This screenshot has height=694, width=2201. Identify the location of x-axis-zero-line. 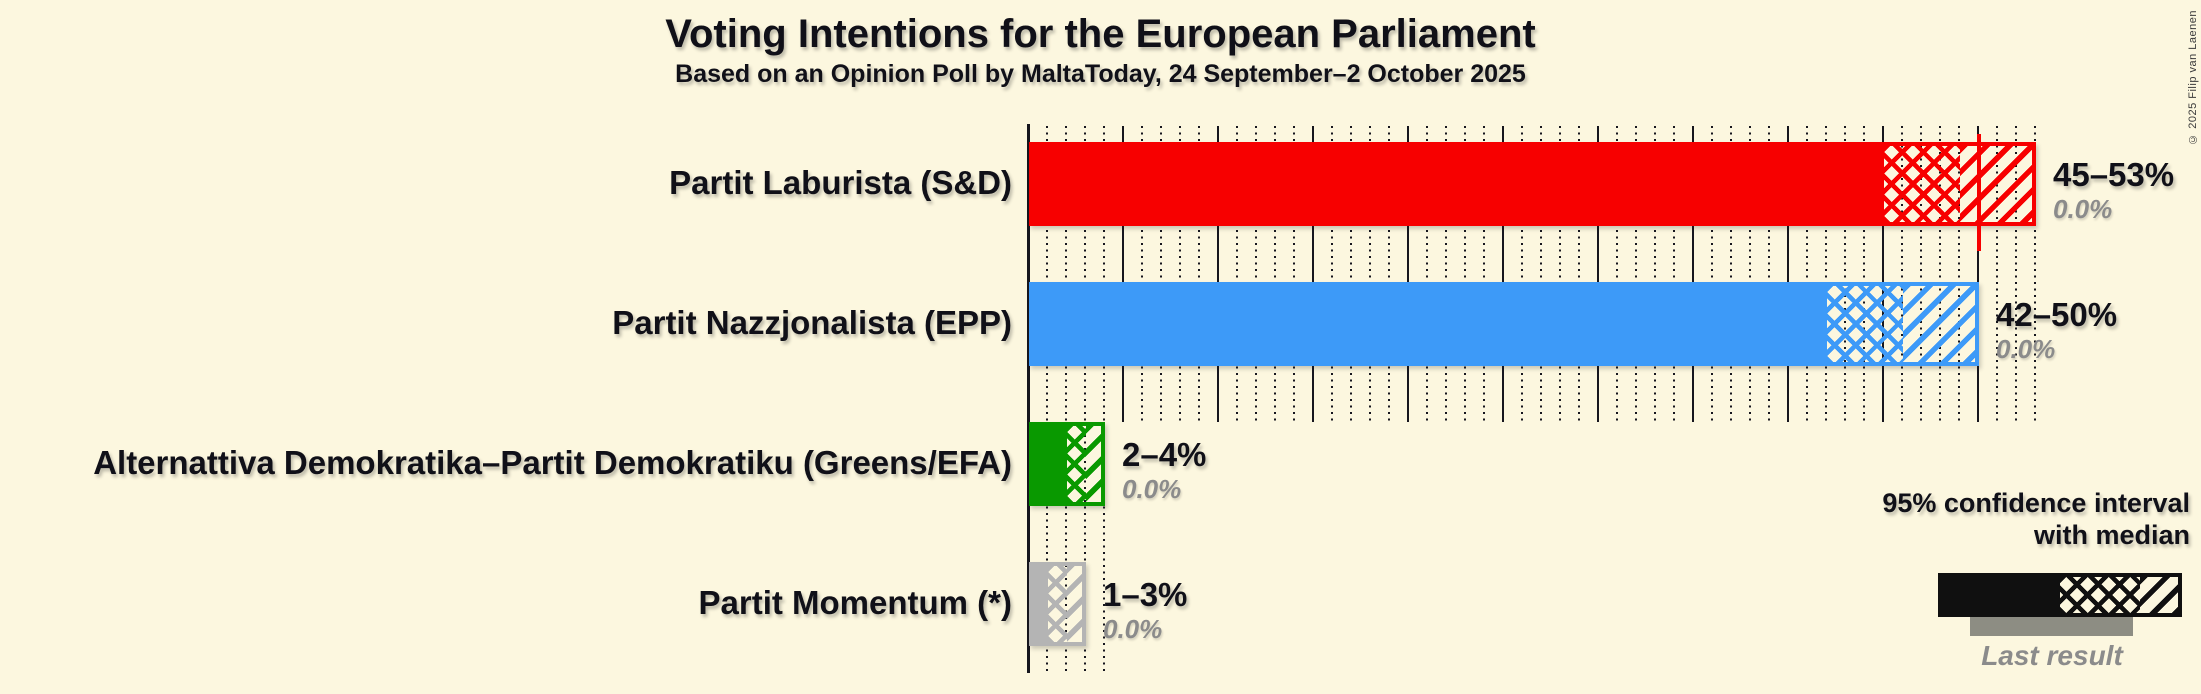
(1028, 398).